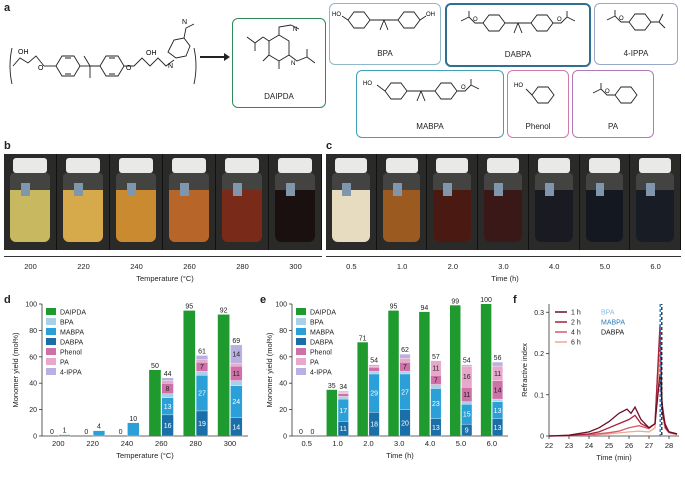  What do you see at coordinates (312, 432) in the screenshot?
I see `bar-total-right: 0` at bounding box center [312, 432].